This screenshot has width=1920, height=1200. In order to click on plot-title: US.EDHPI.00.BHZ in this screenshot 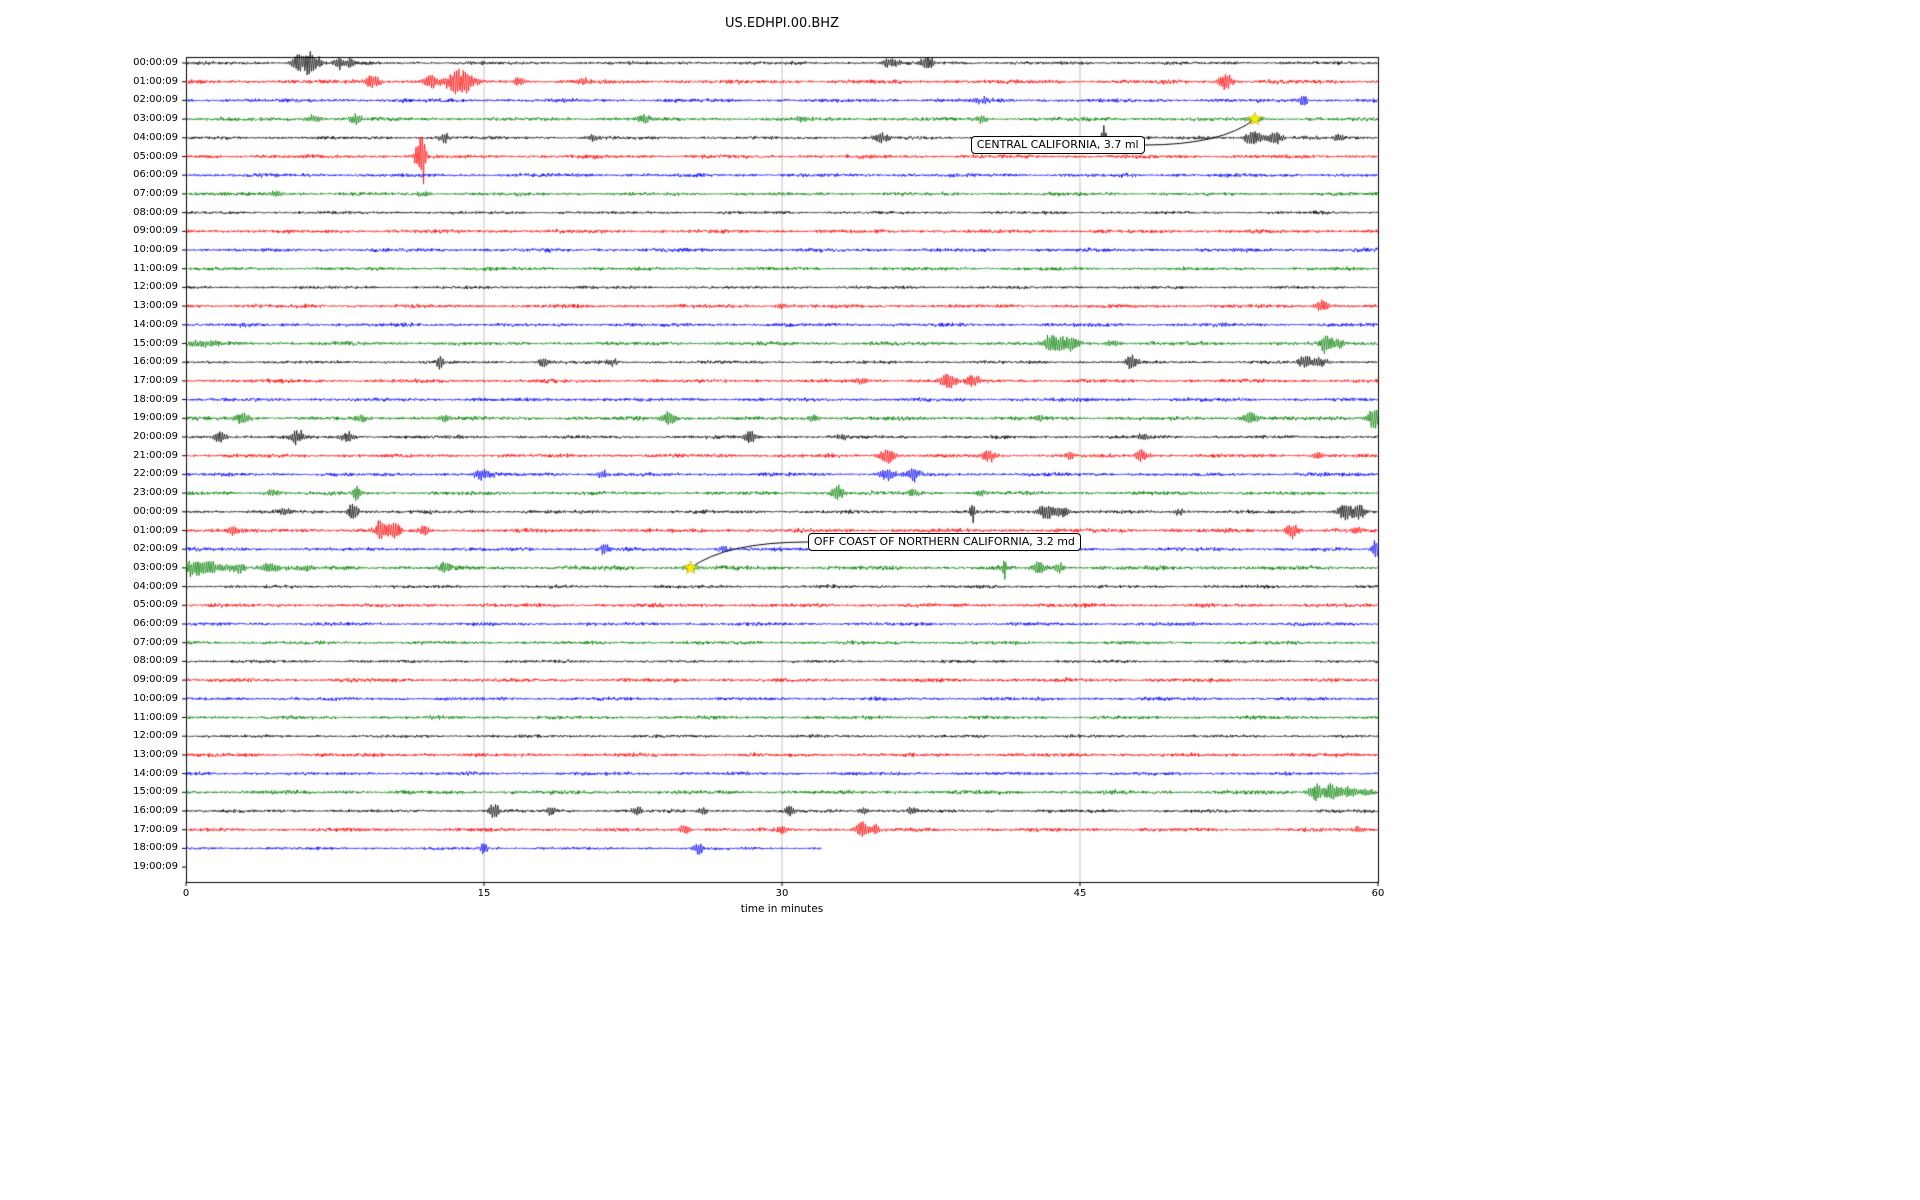, I will do `click(782, 23)`.